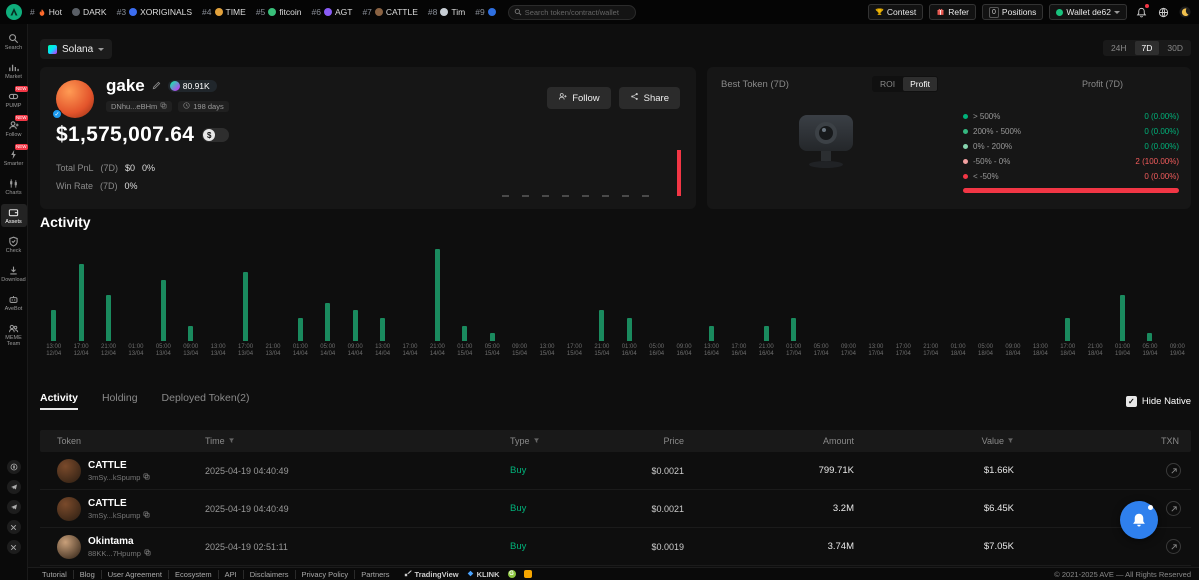 This screenshot has height=580, width=1199. What do you see at coordinates (119, 398) in the screenshot?
I see `tab-holding: Holding` at bounding box center [119, 398].